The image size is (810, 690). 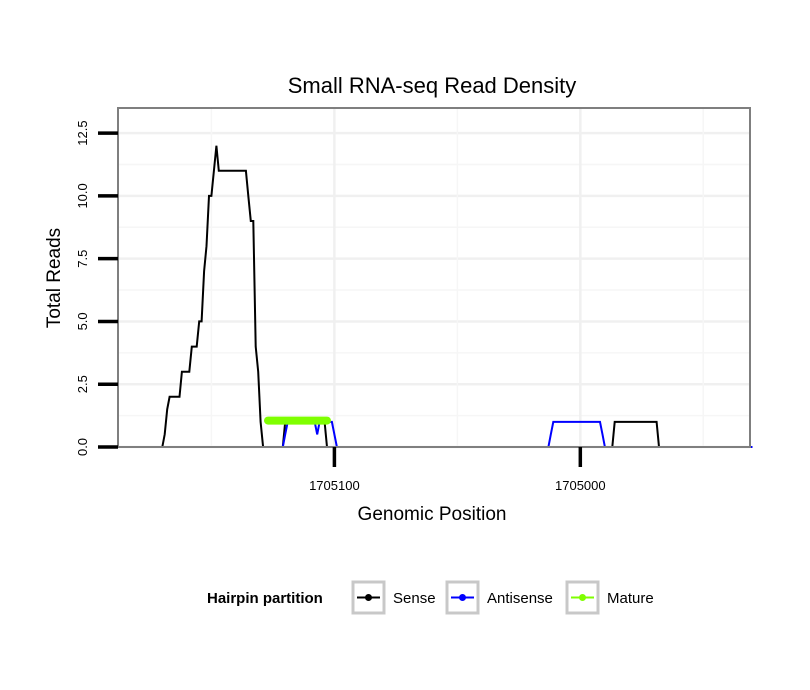 I want to click on x-tick-label: 1705000, so click(x=580, y=485).